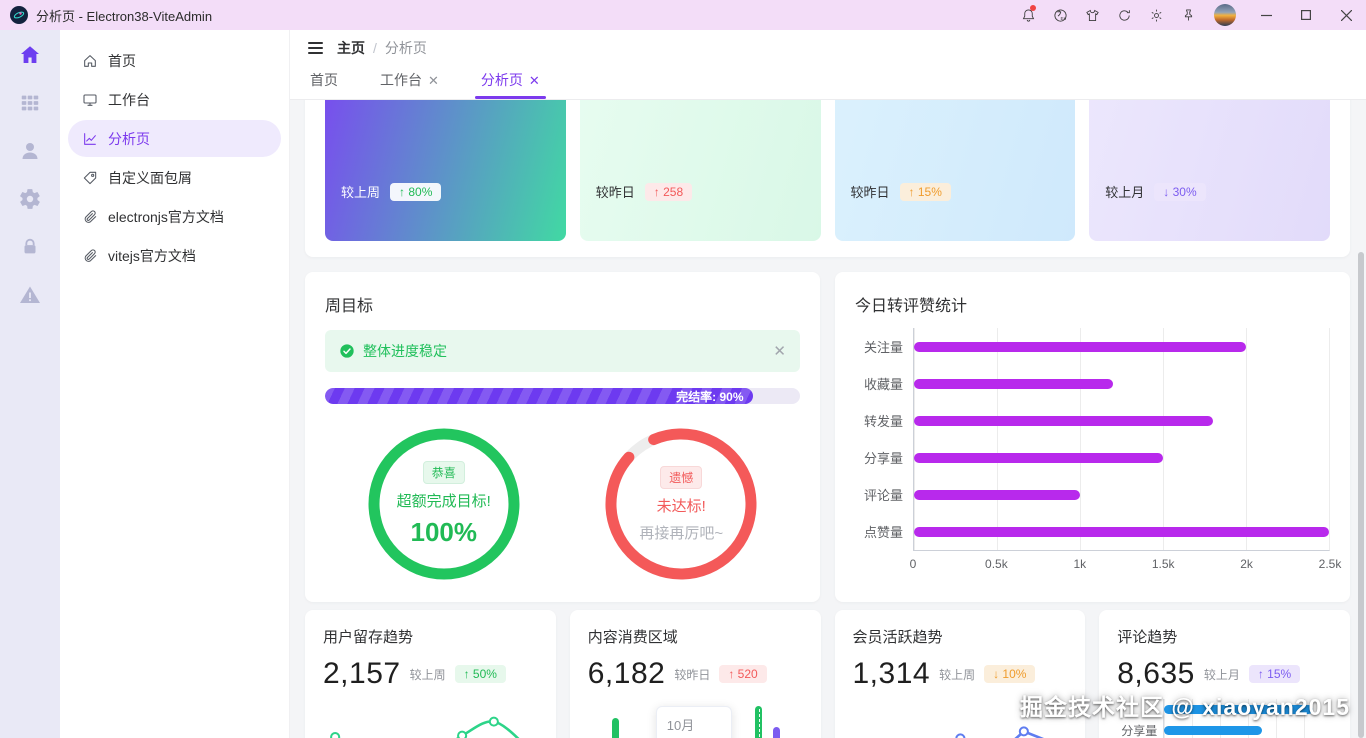 The height and width of the screenshot is (738, 1366). I want to click on rail-settings-icon, so click(30, 199).